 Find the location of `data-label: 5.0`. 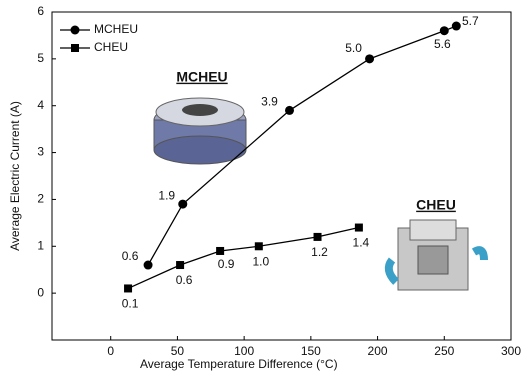

data-label: 5.0 is located at coordinates (353, 48).